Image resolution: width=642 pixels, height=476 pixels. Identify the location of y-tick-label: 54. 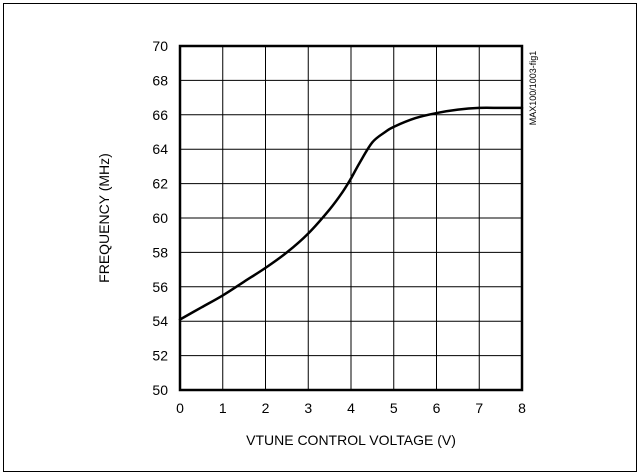
(160, 321).